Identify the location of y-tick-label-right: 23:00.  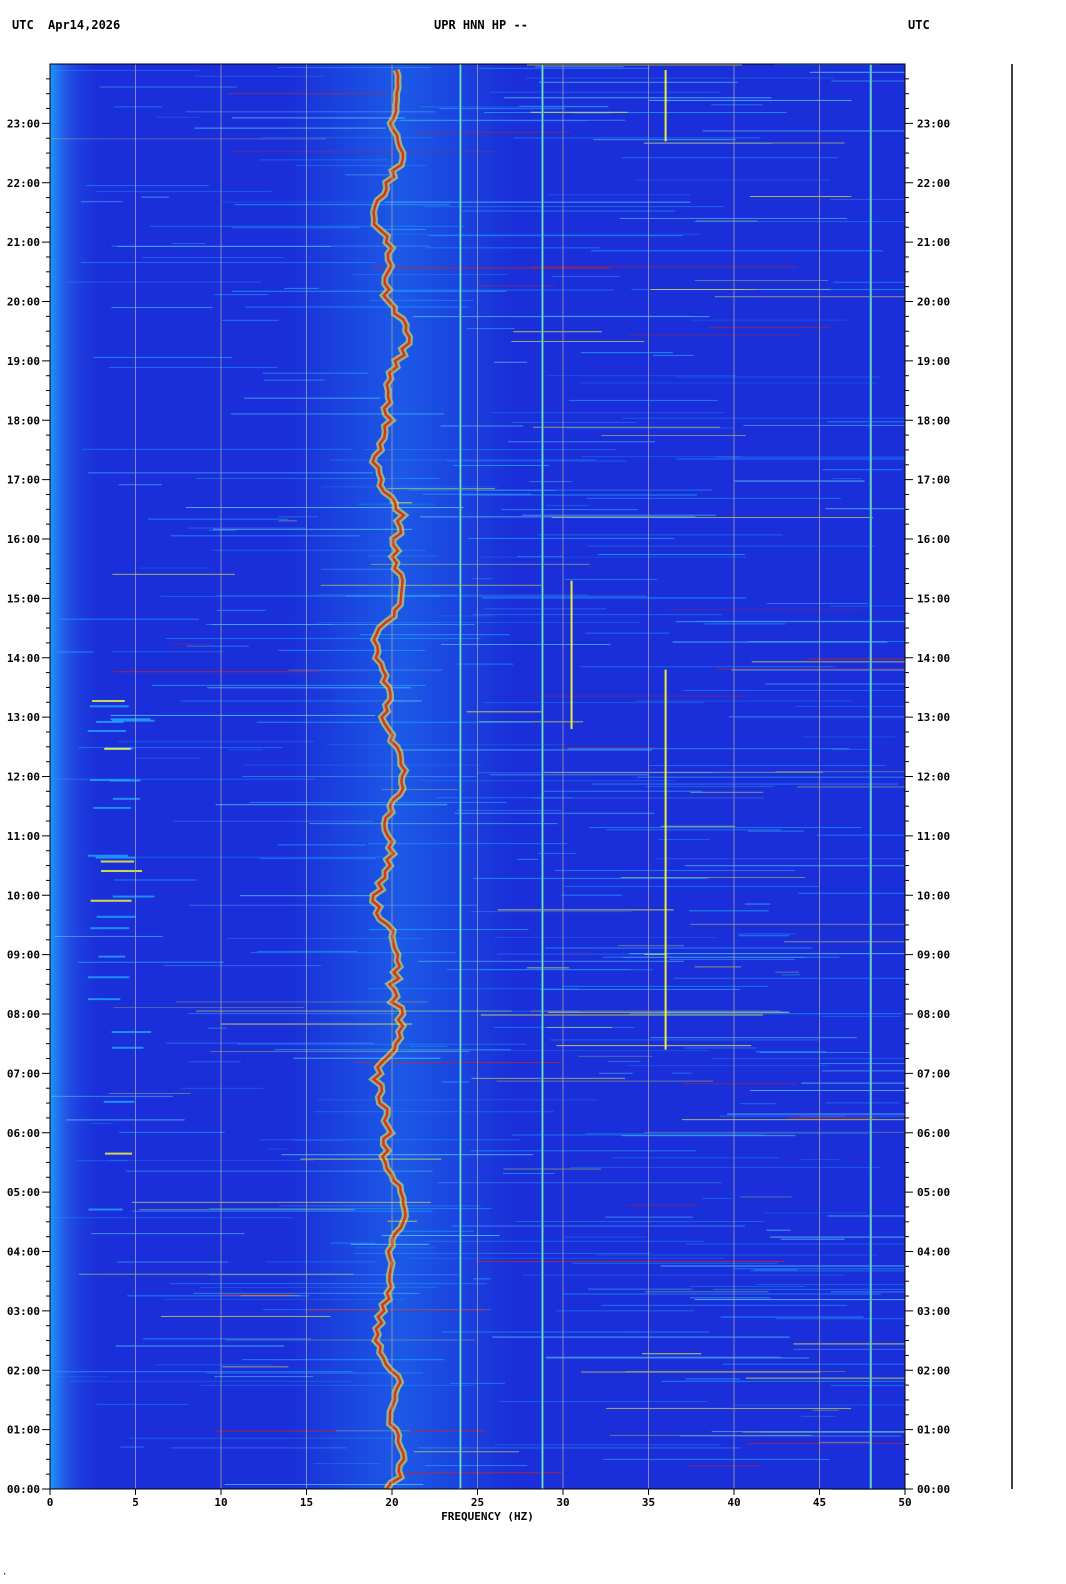
(933, 123).